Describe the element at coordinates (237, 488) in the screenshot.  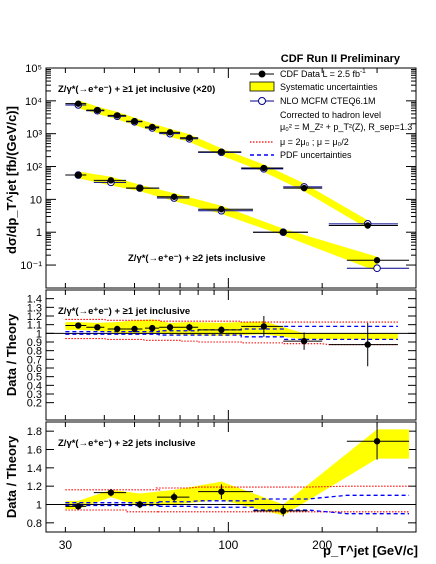
I see `scale-upper-line` at that location.